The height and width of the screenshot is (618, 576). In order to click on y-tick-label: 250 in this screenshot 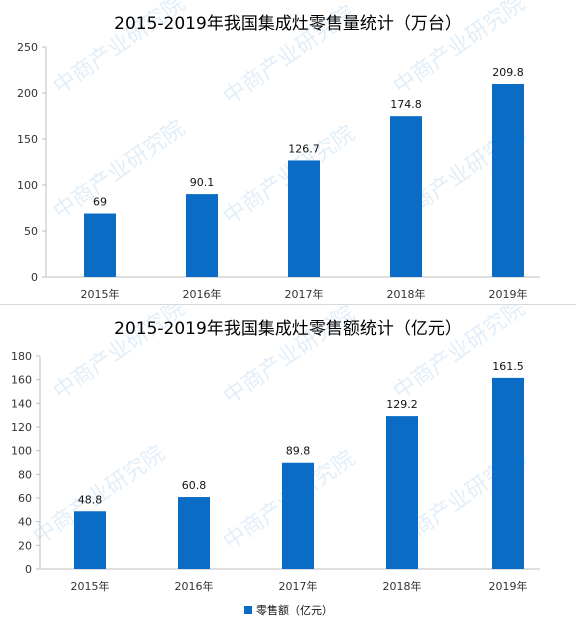, I will do `click(27, 47)`.